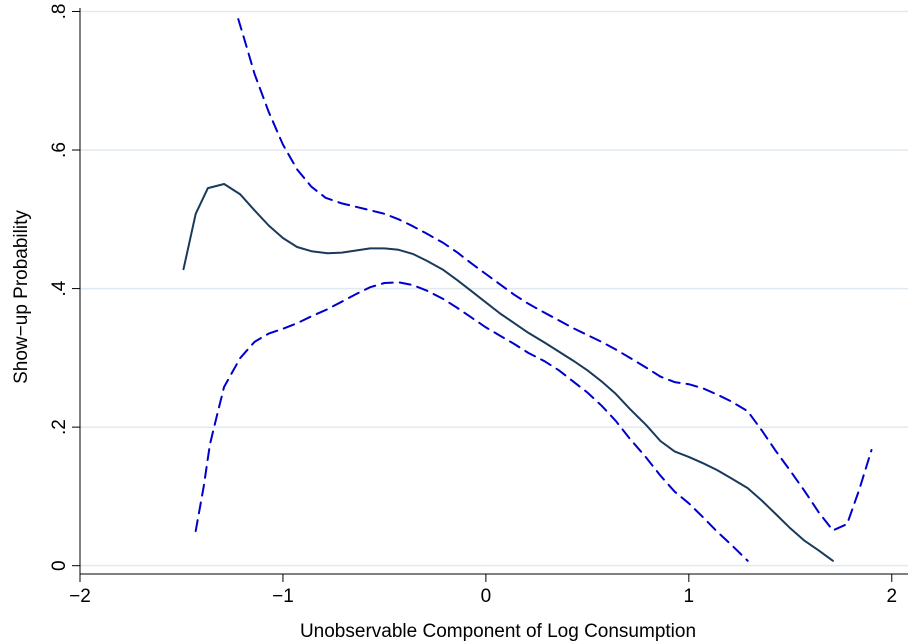 The image size is (912, 644). What do you see at coordinates (283, 596) in the screenshot?
I see `x-tick-label: −1` at bounding box center [283, 596].